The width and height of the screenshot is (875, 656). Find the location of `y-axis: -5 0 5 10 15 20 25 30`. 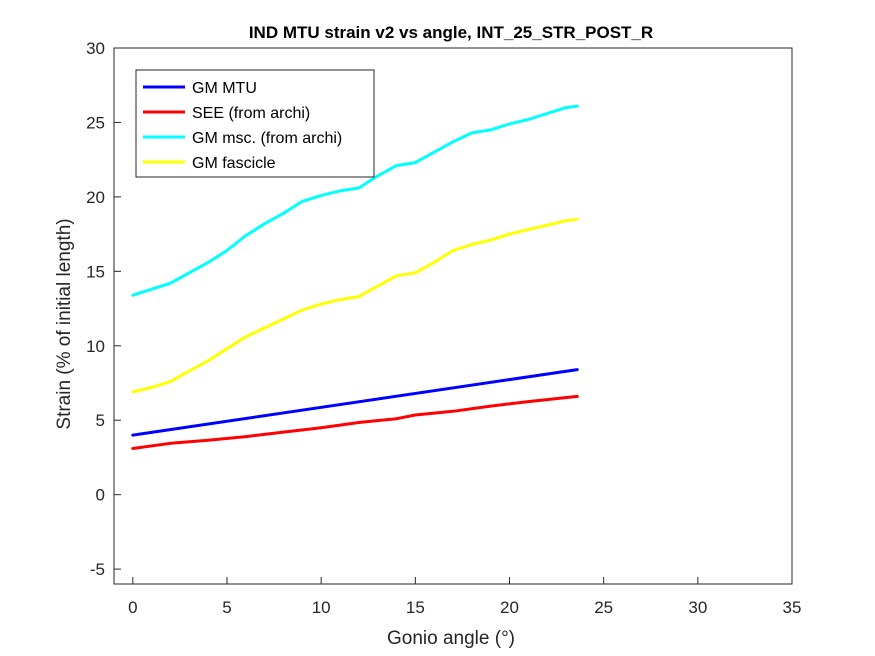

y-axis: -5 0 5 10 15 20 25 30 is located at coordinates (103, 309).